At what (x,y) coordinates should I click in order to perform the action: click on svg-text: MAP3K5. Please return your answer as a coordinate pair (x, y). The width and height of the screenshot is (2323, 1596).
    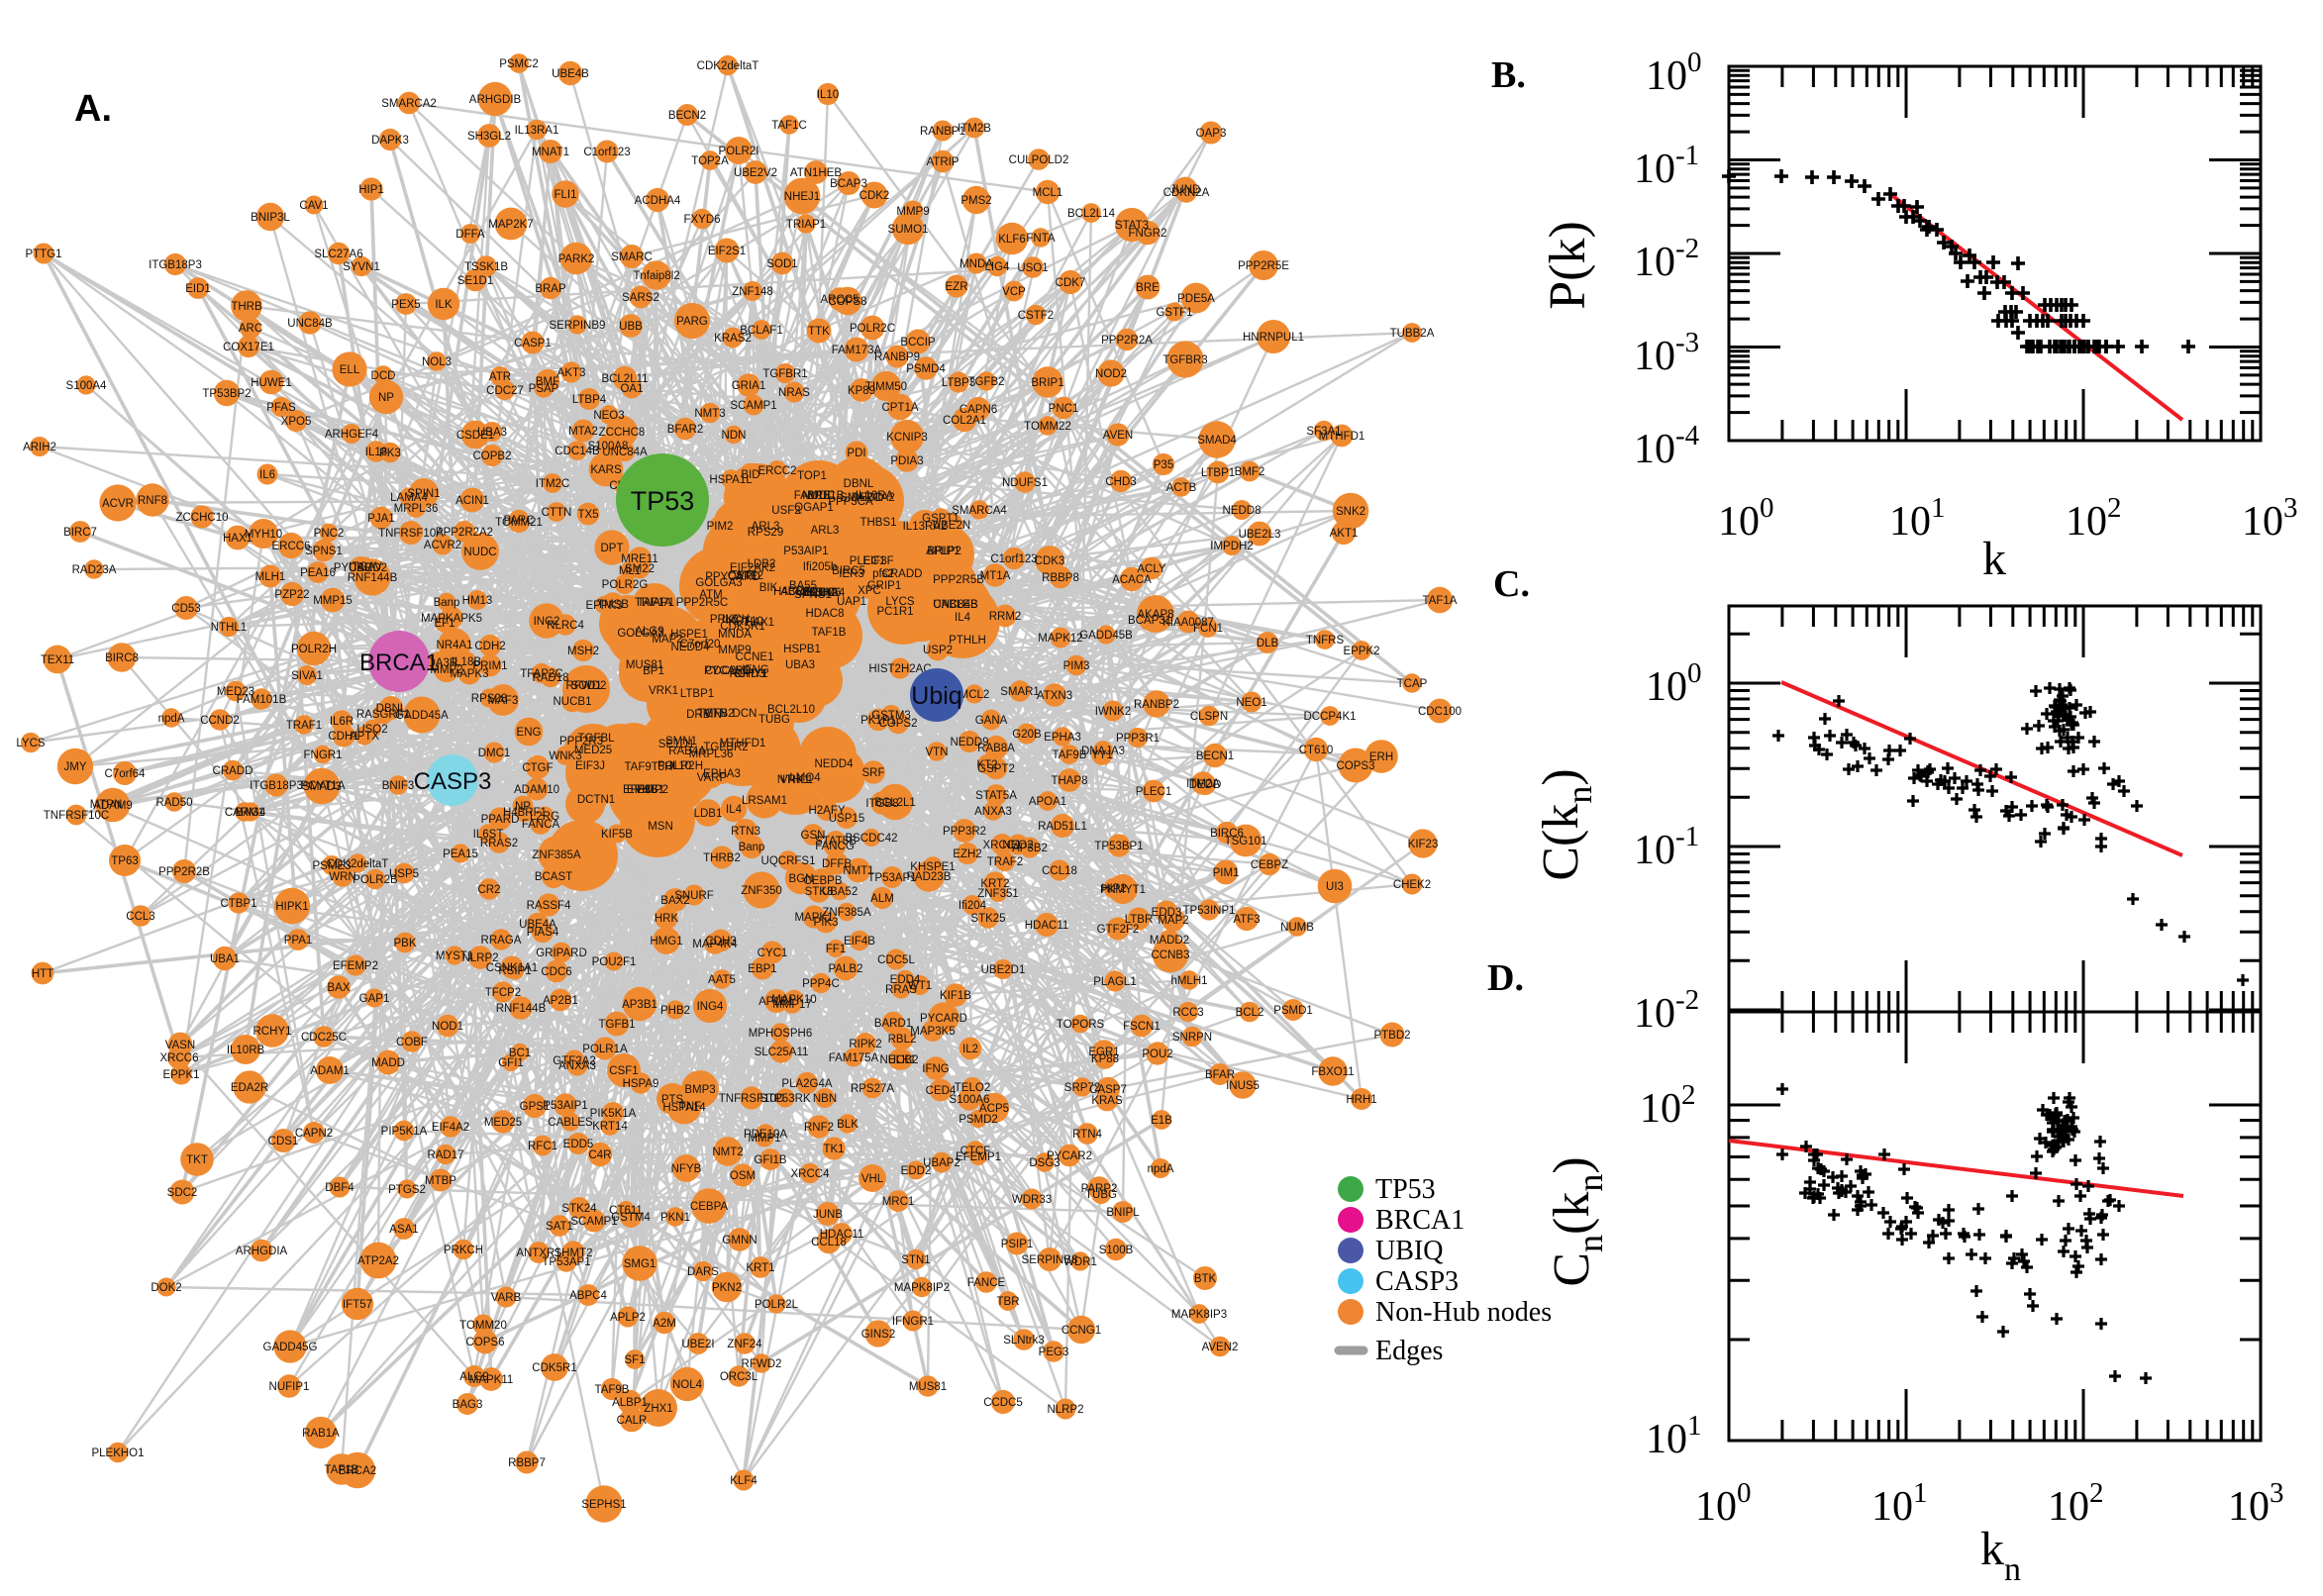
    Looking at the image, I should click on (932, 1032).